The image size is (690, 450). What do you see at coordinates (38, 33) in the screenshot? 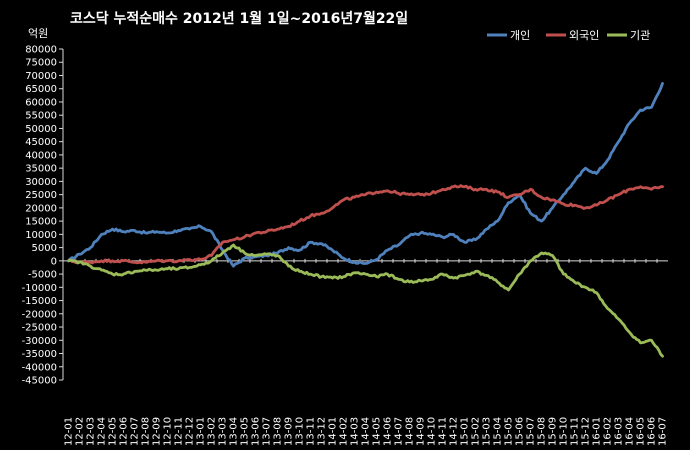
I see `y-axis-unit-label: 억원` at bounding box center [38, 33].